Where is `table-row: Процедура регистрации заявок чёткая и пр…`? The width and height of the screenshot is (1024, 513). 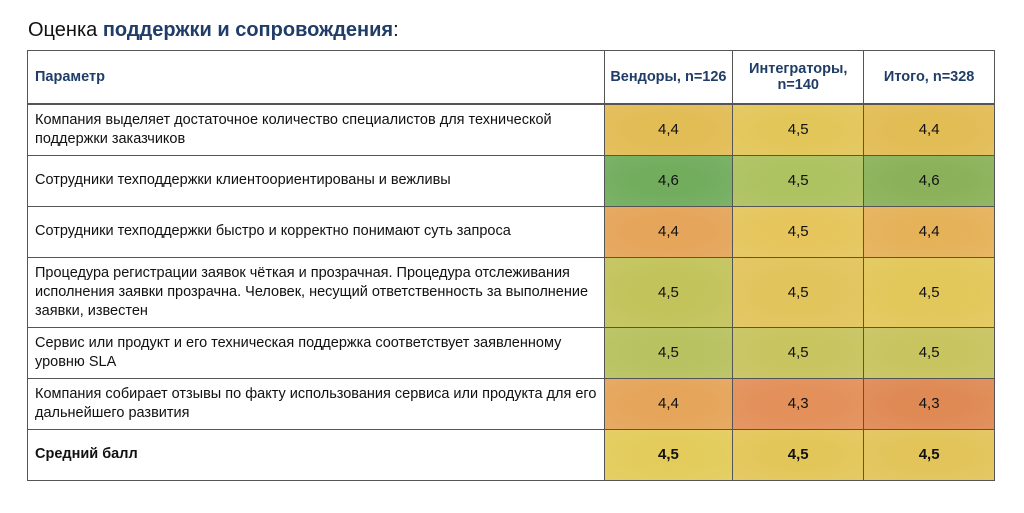
table-row: Процедура регистрации заявок чёткая и пр… is located at coordinates (511, 292).